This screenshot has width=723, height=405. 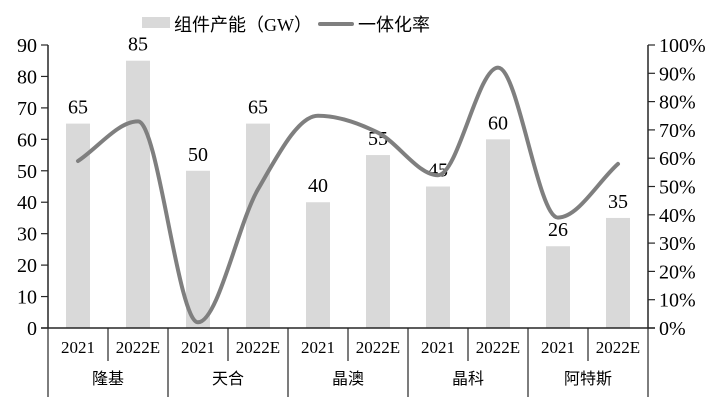 What do you see at coordinates (677, 216) in the screenshot?
I see `y-axis-right-tick-label: 40%` at bounding box center [677, 216].